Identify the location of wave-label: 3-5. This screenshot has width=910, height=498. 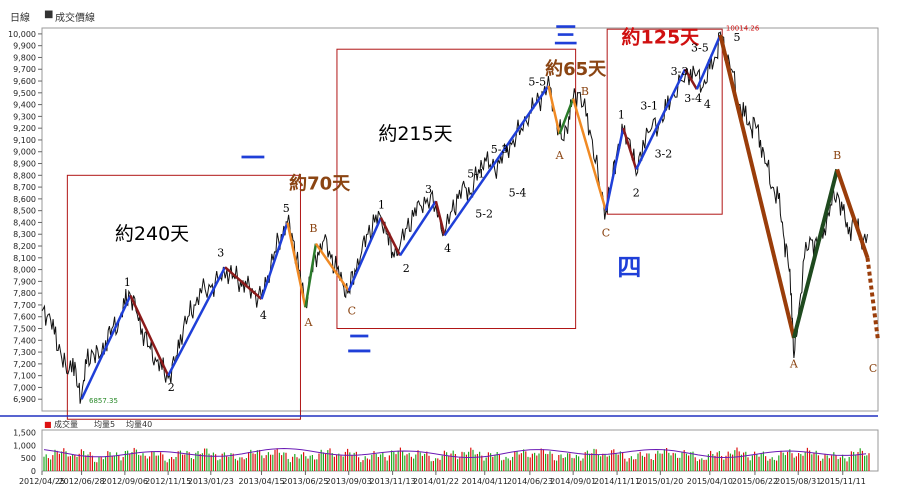
(700, 48).